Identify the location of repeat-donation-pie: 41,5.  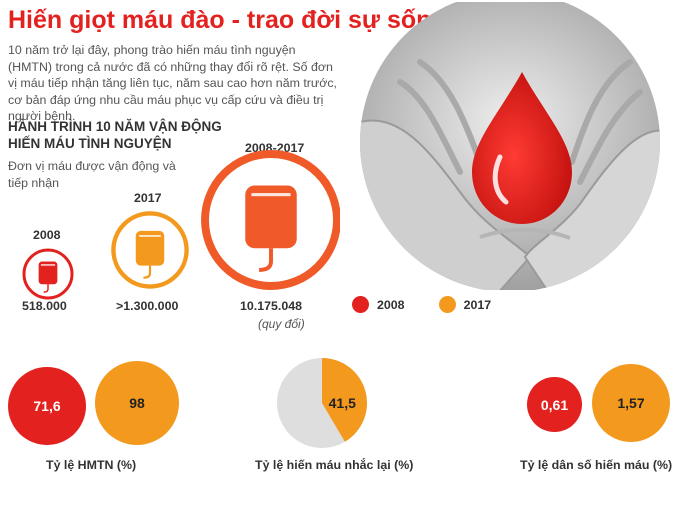
(322, 403).